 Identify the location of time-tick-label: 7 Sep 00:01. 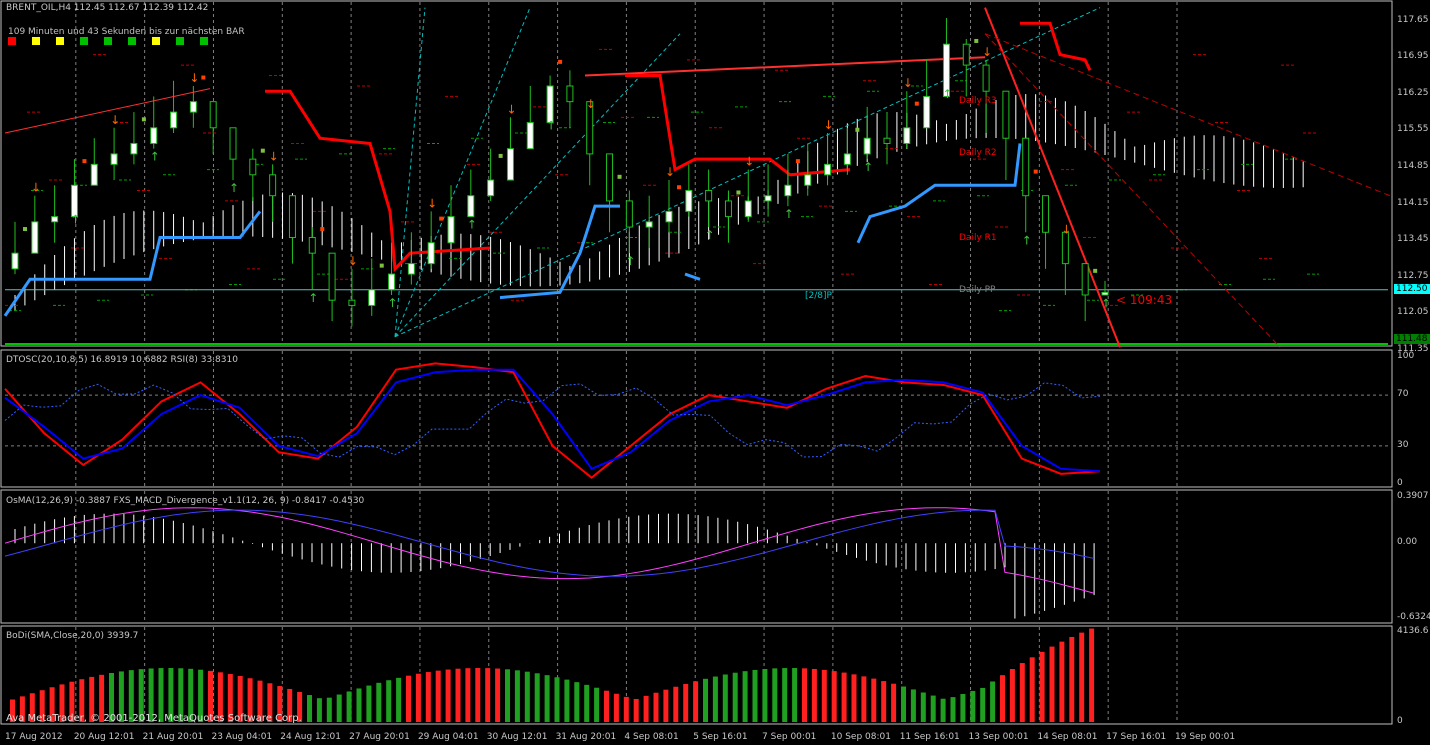
(789, 737).